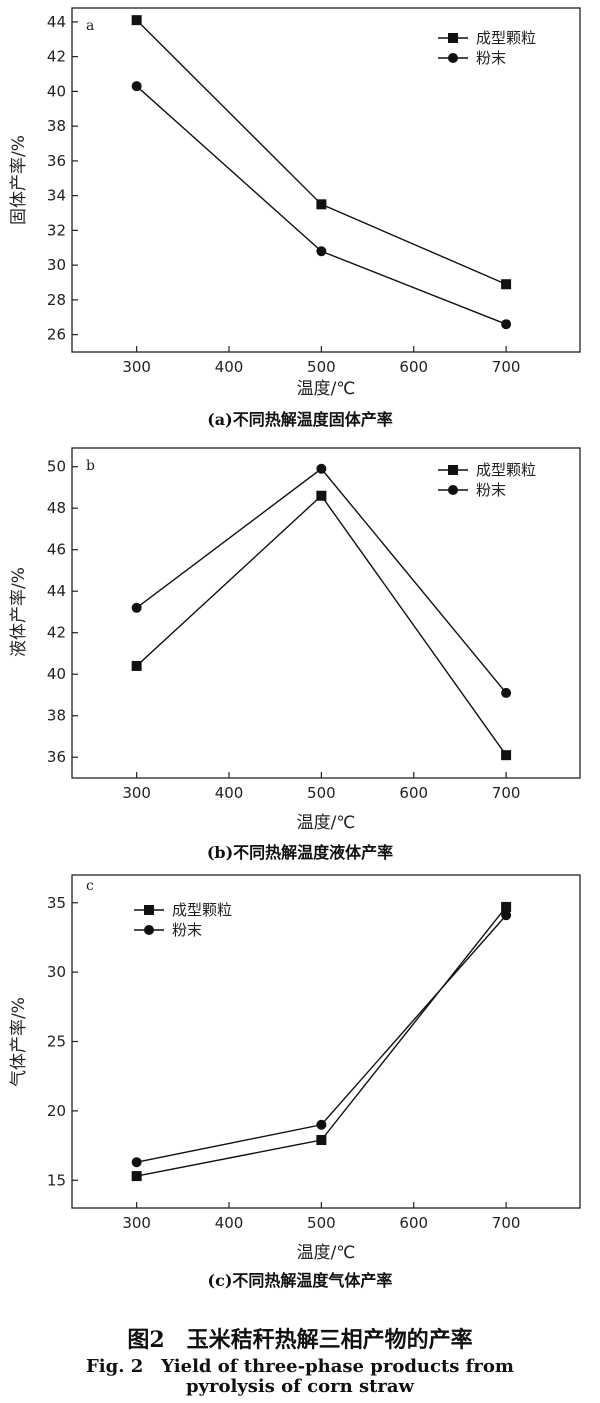 Image resolution: width=600 pixels, height=1403 pixels. Describe the element at coordinates (300, 419) in the screenshot. I see `panel-caption: (a)不同热解温度固体产率` at that location.